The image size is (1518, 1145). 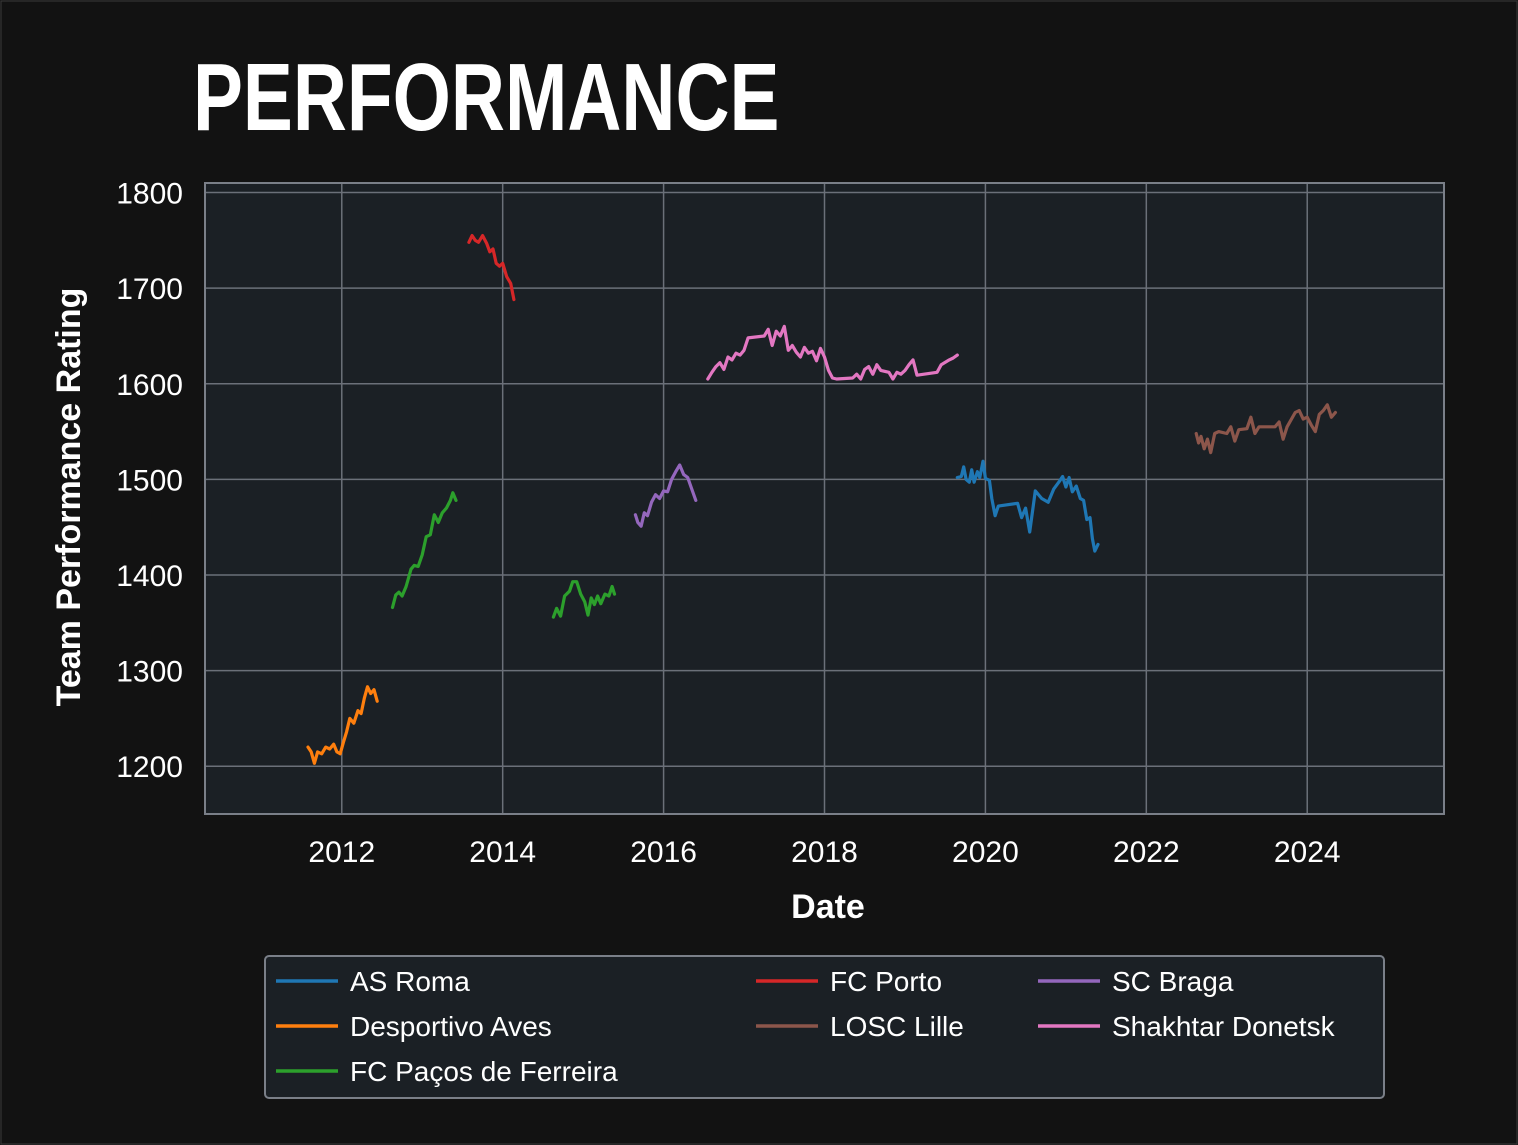 I want to click on x-tick-label: 2022, so click(x=1146, y=852).